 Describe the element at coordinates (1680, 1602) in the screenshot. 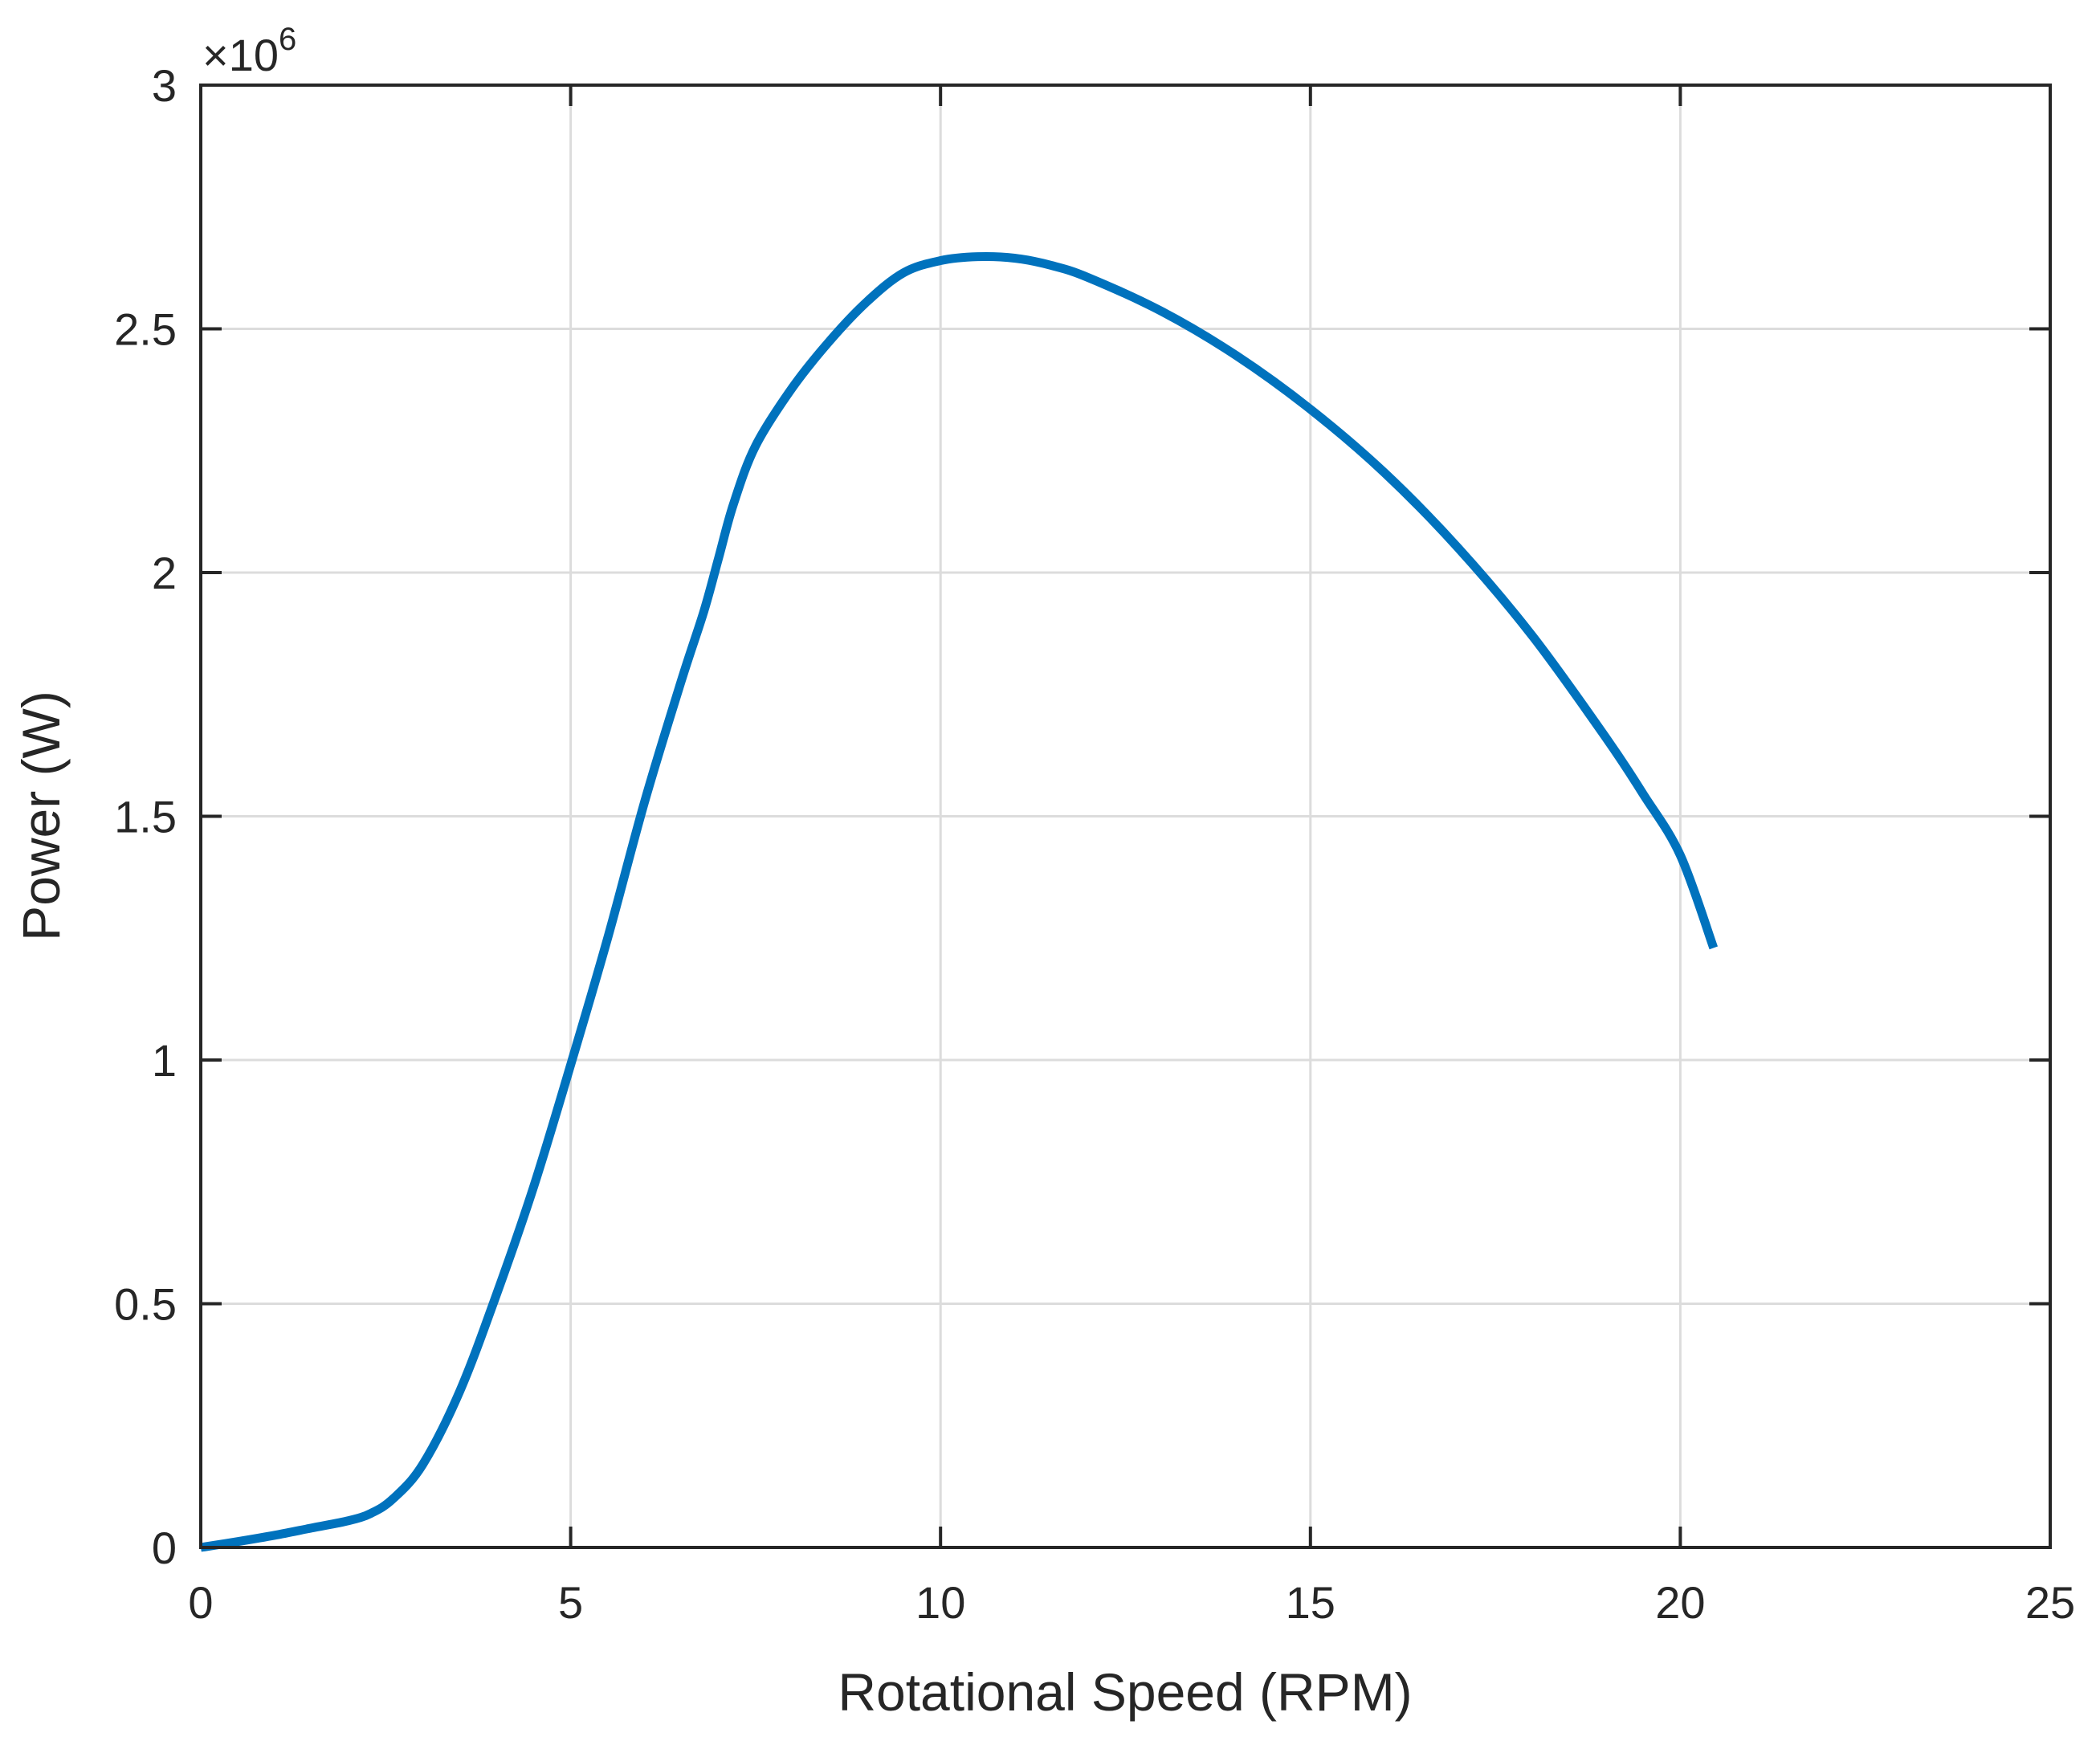

I see `x-tick-label: 20` at that location.